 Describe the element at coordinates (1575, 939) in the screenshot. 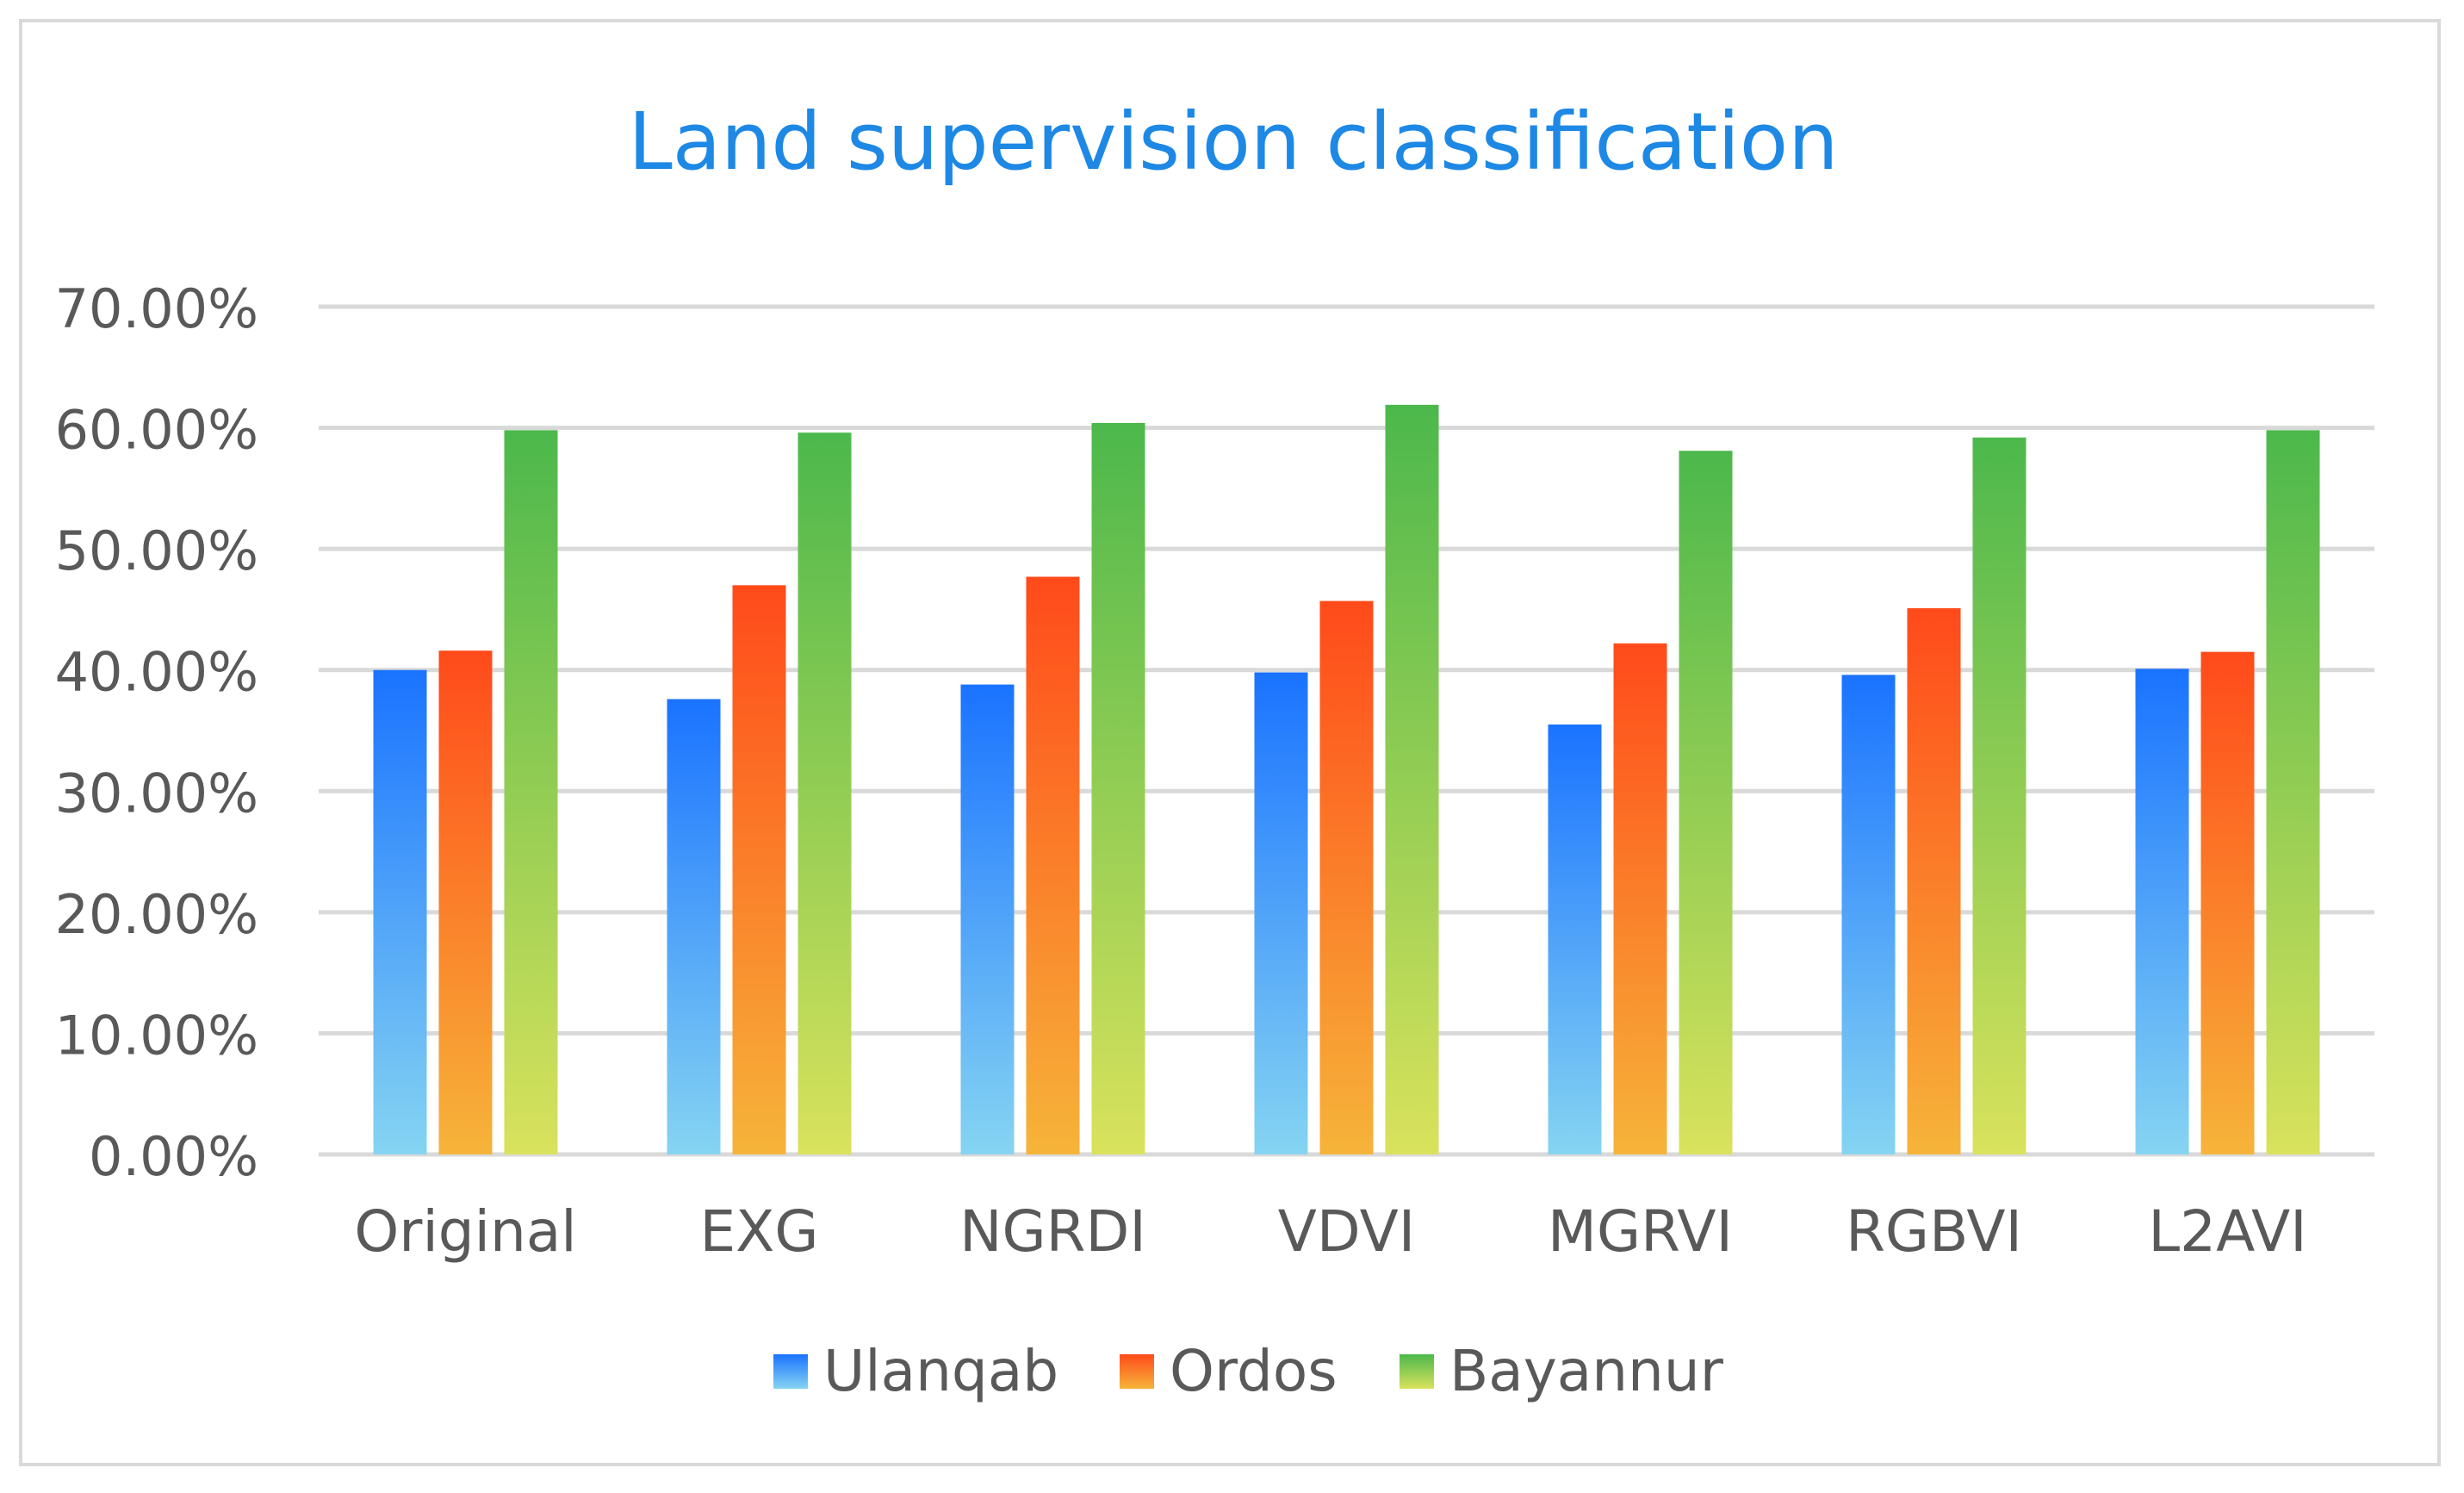

I see `bar-ulanqab-mgrvi` at that location.